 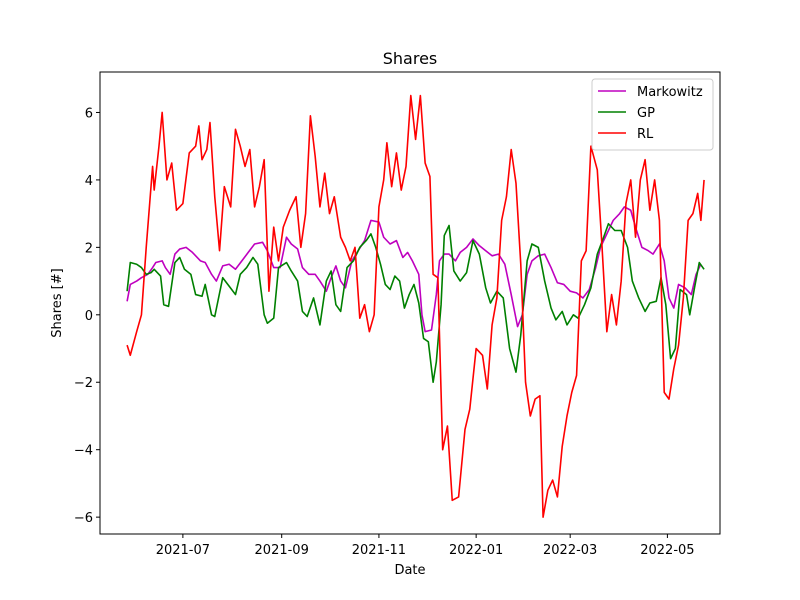 I want to click on y-tick-label: −6, so click(x=83, y=518).